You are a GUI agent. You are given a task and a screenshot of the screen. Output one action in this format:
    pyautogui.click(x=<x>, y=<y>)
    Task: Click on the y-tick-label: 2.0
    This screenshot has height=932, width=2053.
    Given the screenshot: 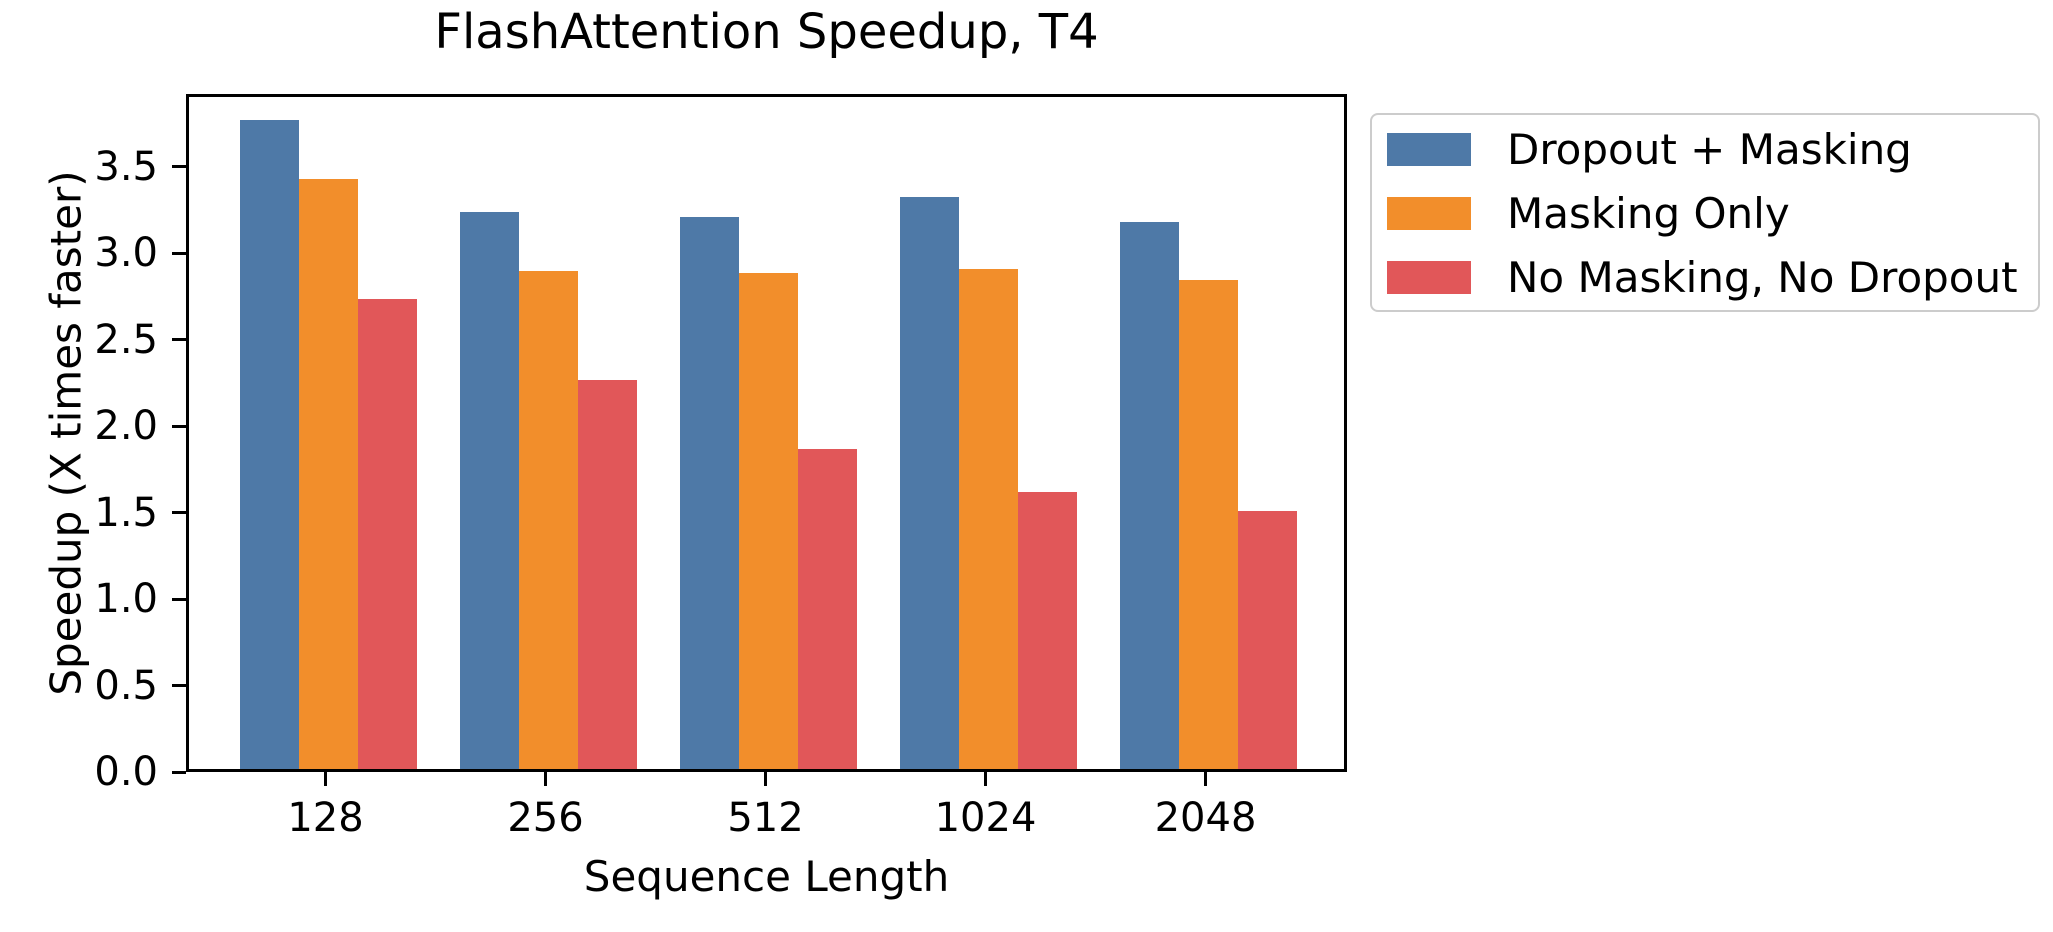 What is the action you would take?
    pyautogui.click(x=126, y=426)
    